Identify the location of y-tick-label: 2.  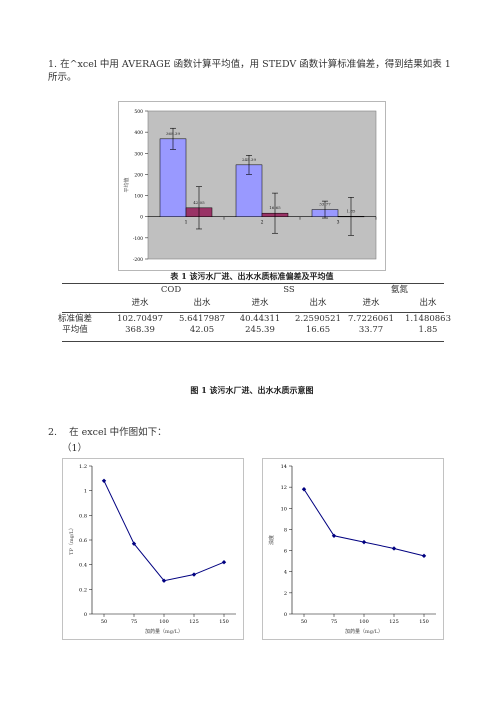
(285, 594).